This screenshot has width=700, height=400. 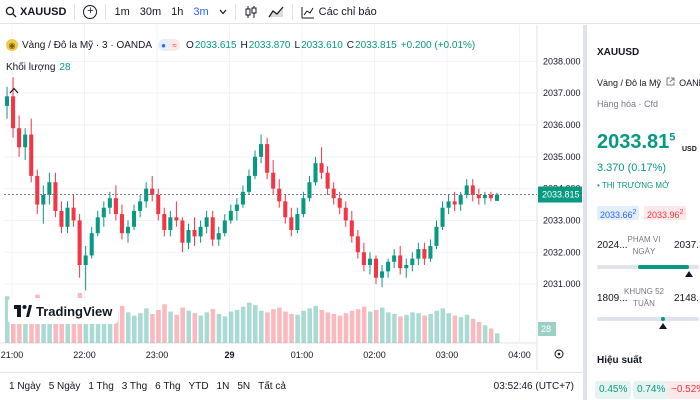 I want to click on tradingview-logo: TradingView, so click(x=63, y=311).